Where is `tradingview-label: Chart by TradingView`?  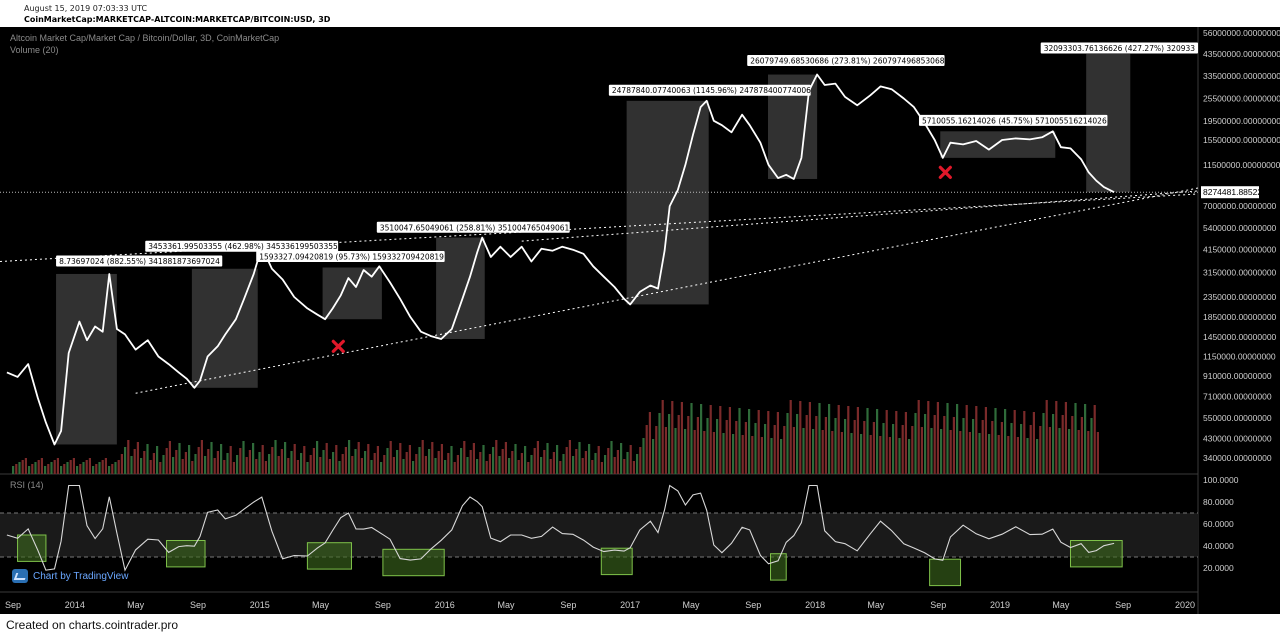
tradingview-label: Chart by TradingView is located at coordinates (81, 576).